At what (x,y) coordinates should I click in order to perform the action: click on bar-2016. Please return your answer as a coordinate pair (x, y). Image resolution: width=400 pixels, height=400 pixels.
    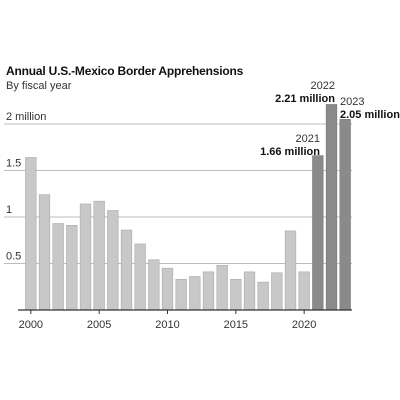
    Looking at the image, I should click on (249, 291).